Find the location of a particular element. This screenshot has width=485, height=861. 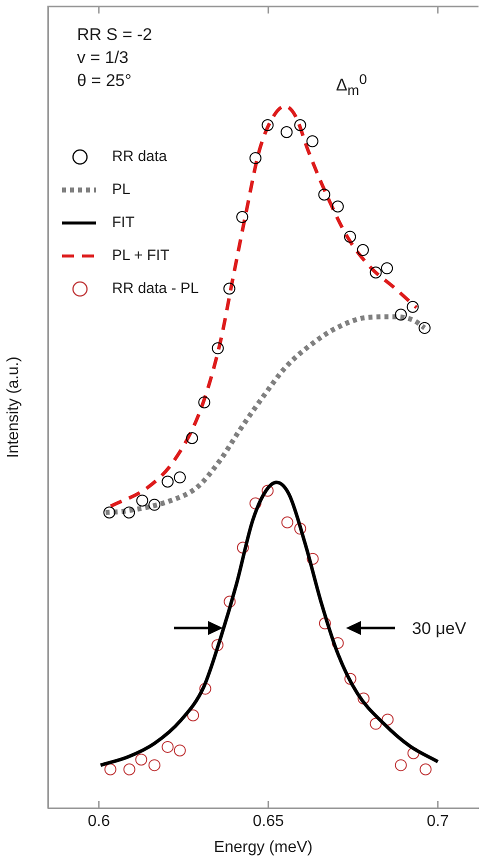

legend-label: RR data - PL is located at coordinates (155, 288).